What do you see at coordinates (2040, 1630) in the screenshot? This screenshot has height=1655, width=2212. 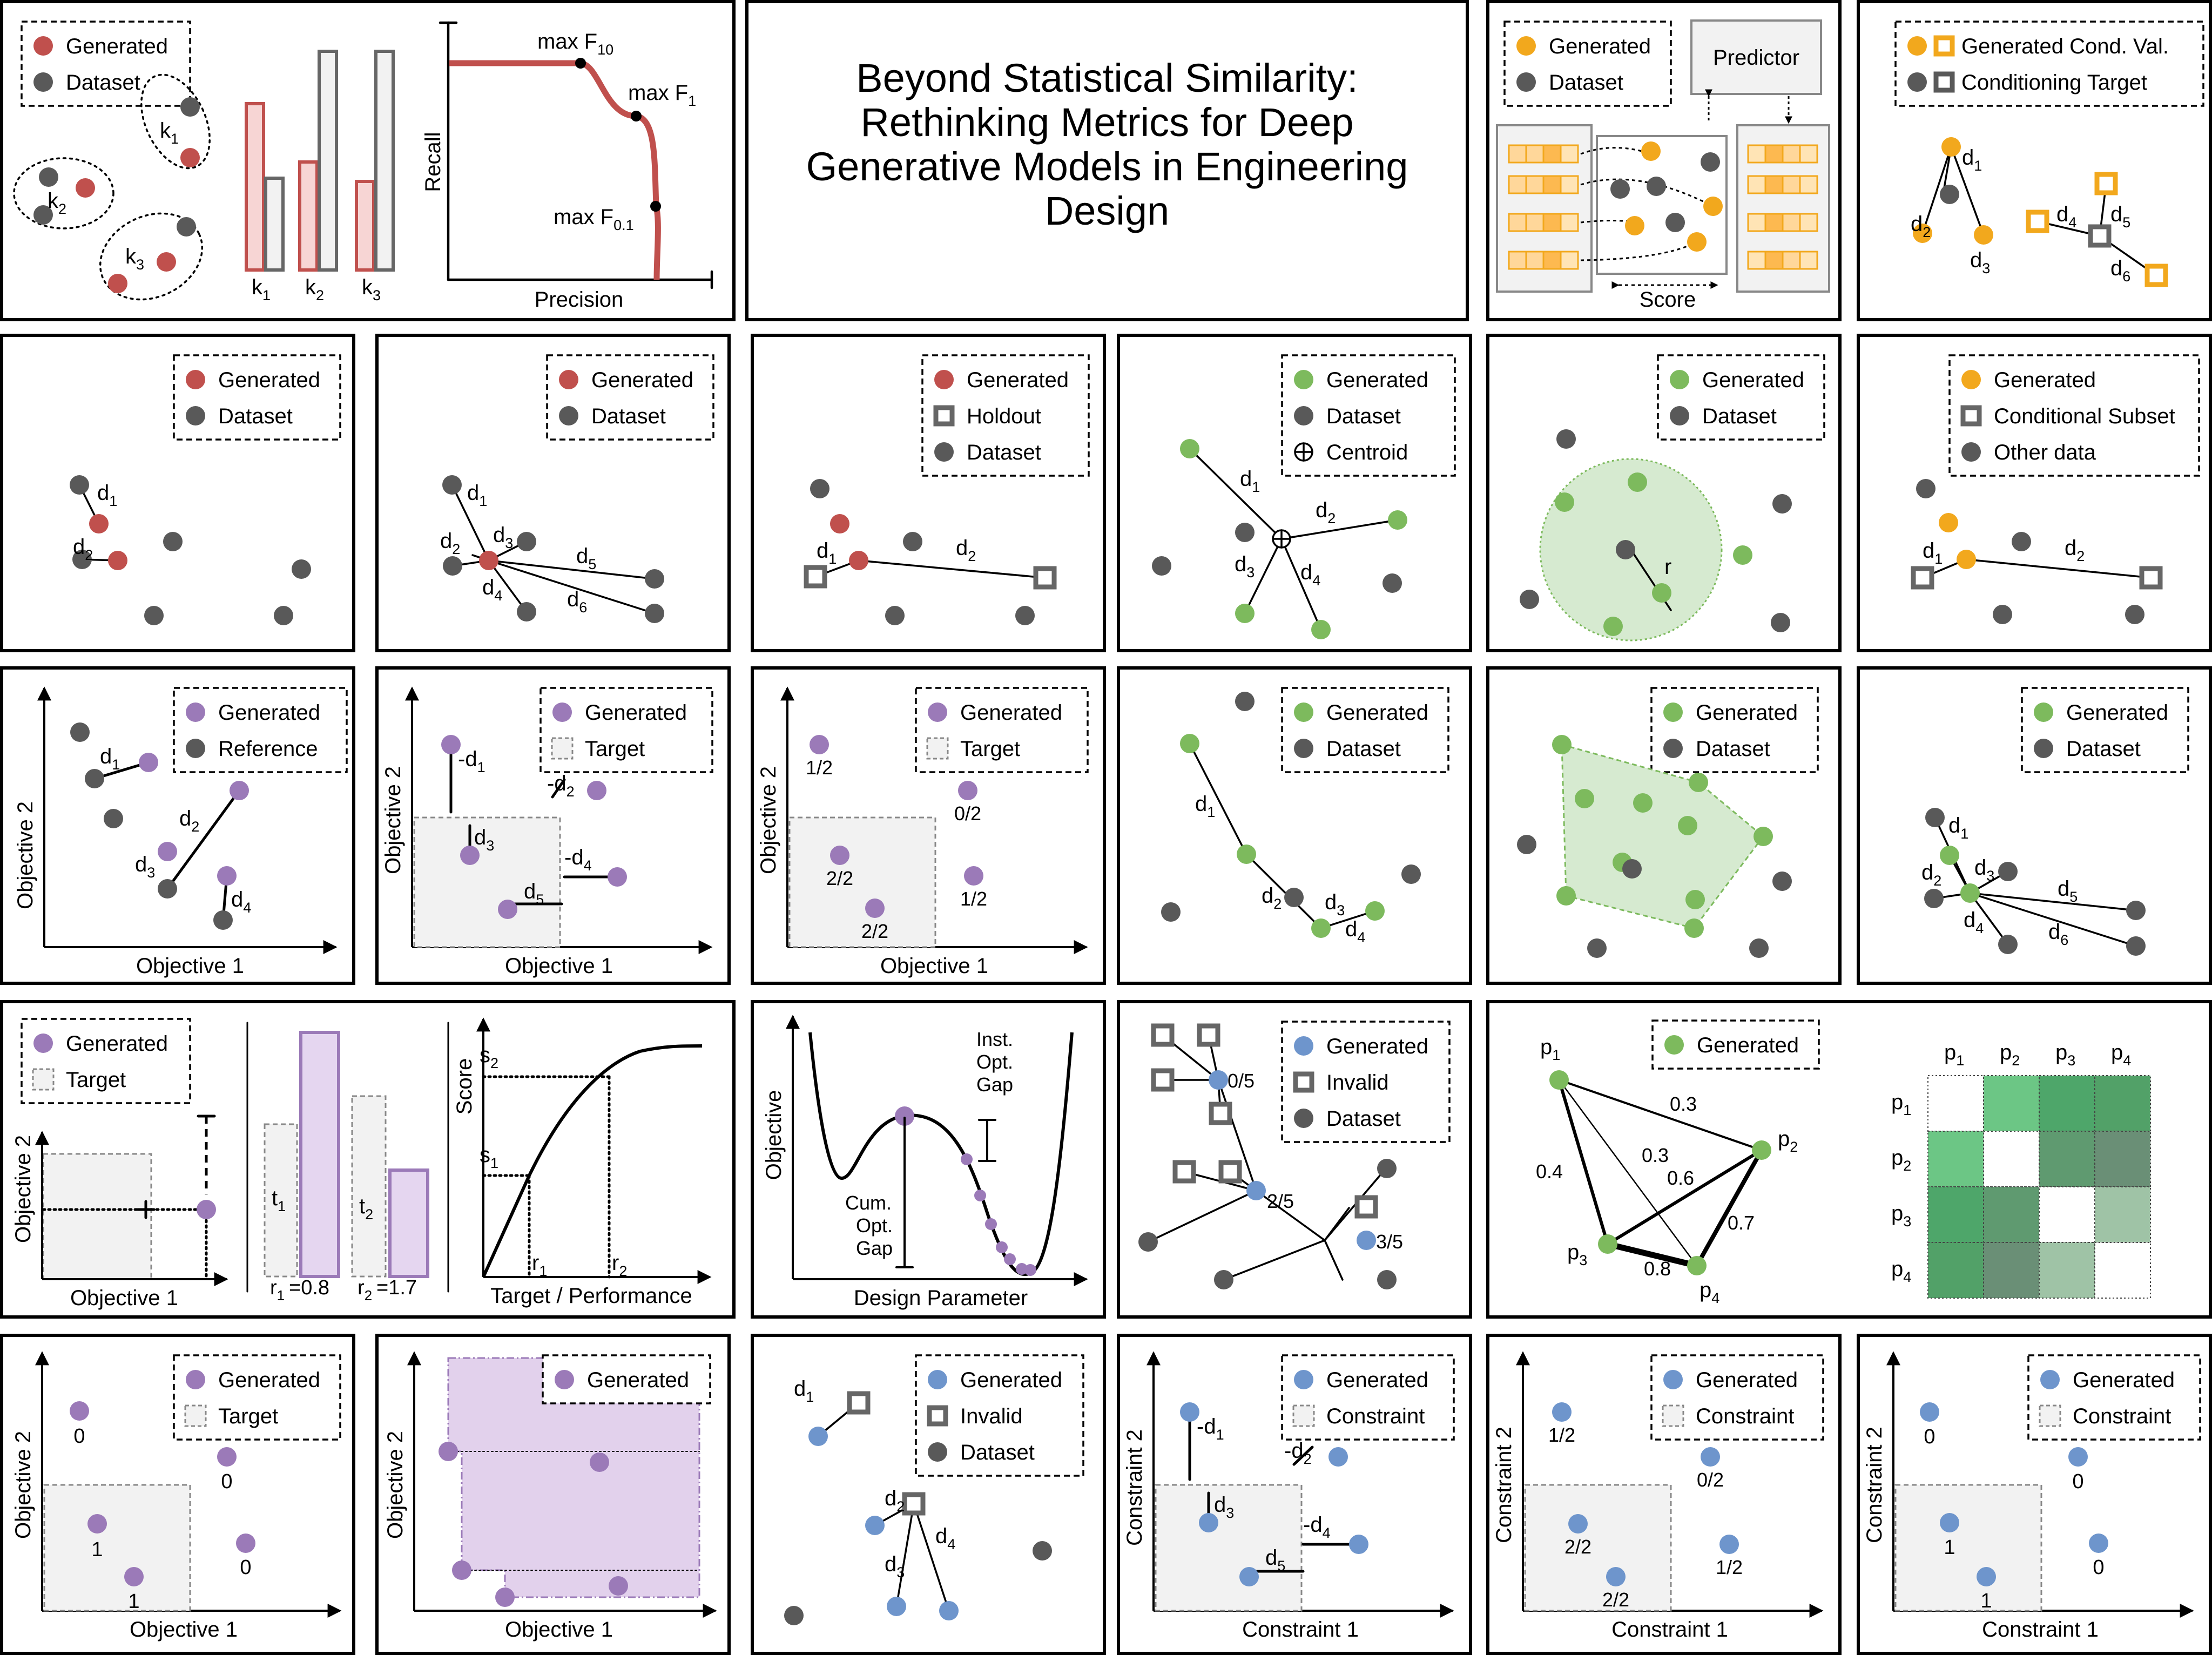 I see `x-axis-label: Constraint 1` at bounding box center [2040, 1630].